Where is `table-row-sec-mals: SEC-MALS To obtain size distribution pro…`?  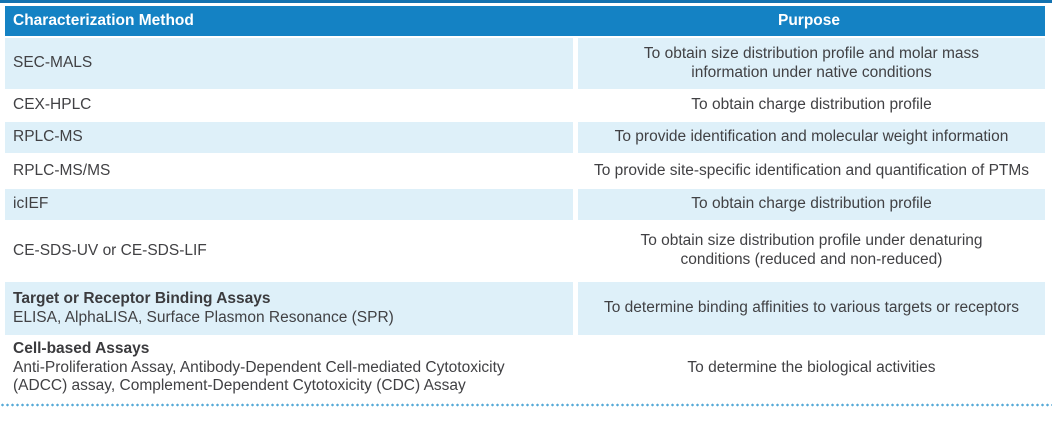 table-row-sec-mals: SEC-MALS To obtain size distribution pro… is located at coordinates (525, 64).